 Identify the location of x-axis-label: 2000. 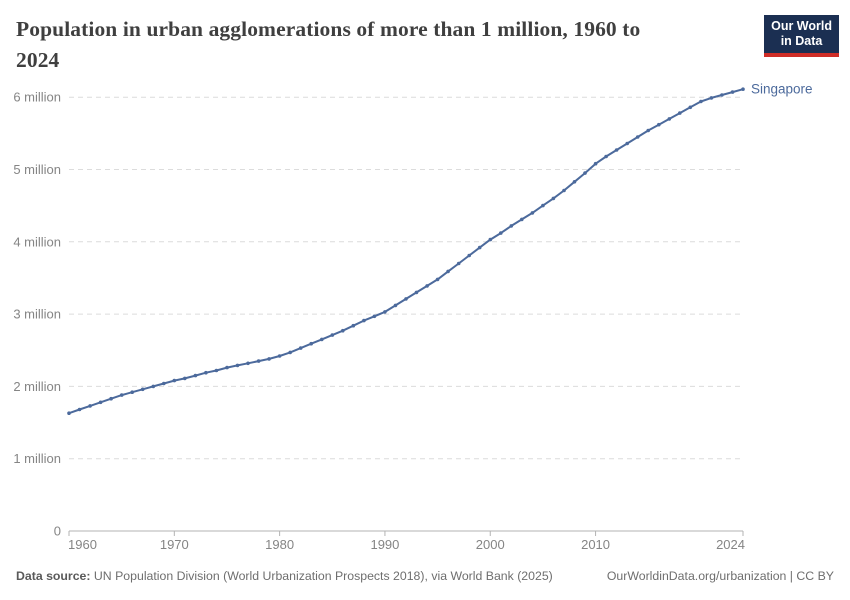
(490, 544).